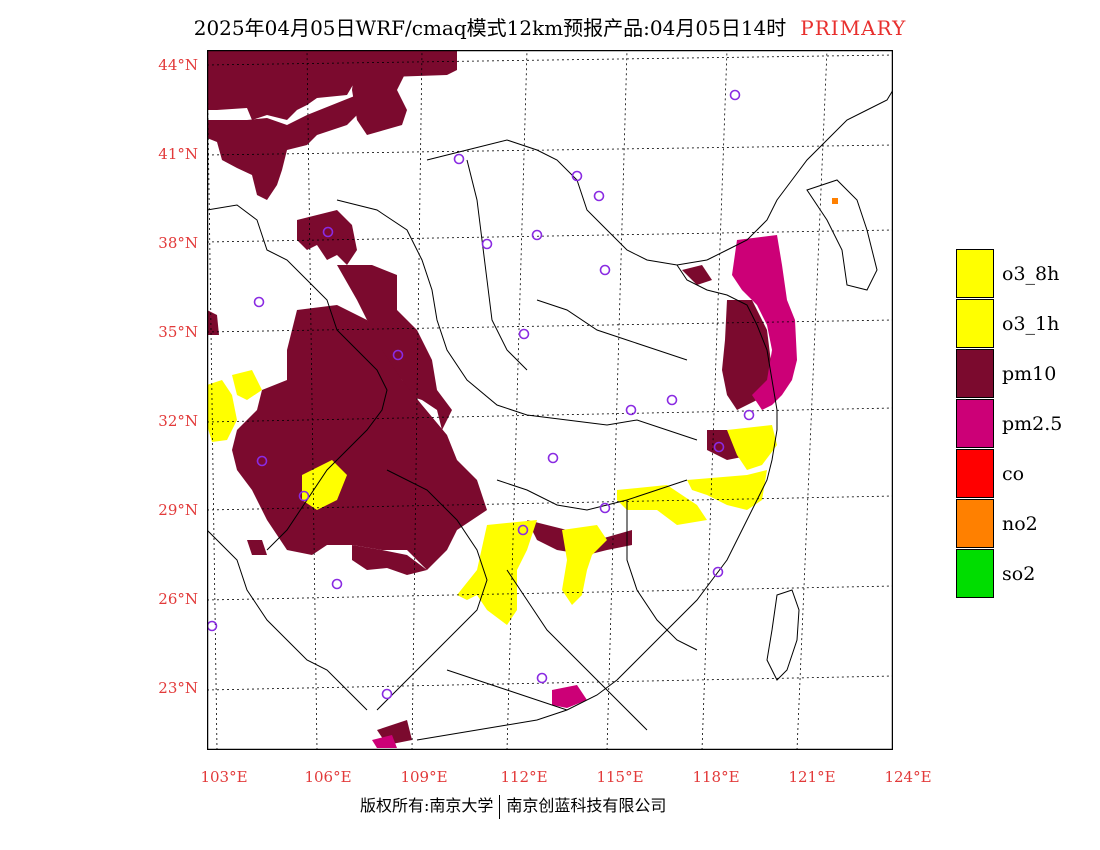 This screenshot has width=1100, height=850. I want to click on no2-speck, so click(835, 201).